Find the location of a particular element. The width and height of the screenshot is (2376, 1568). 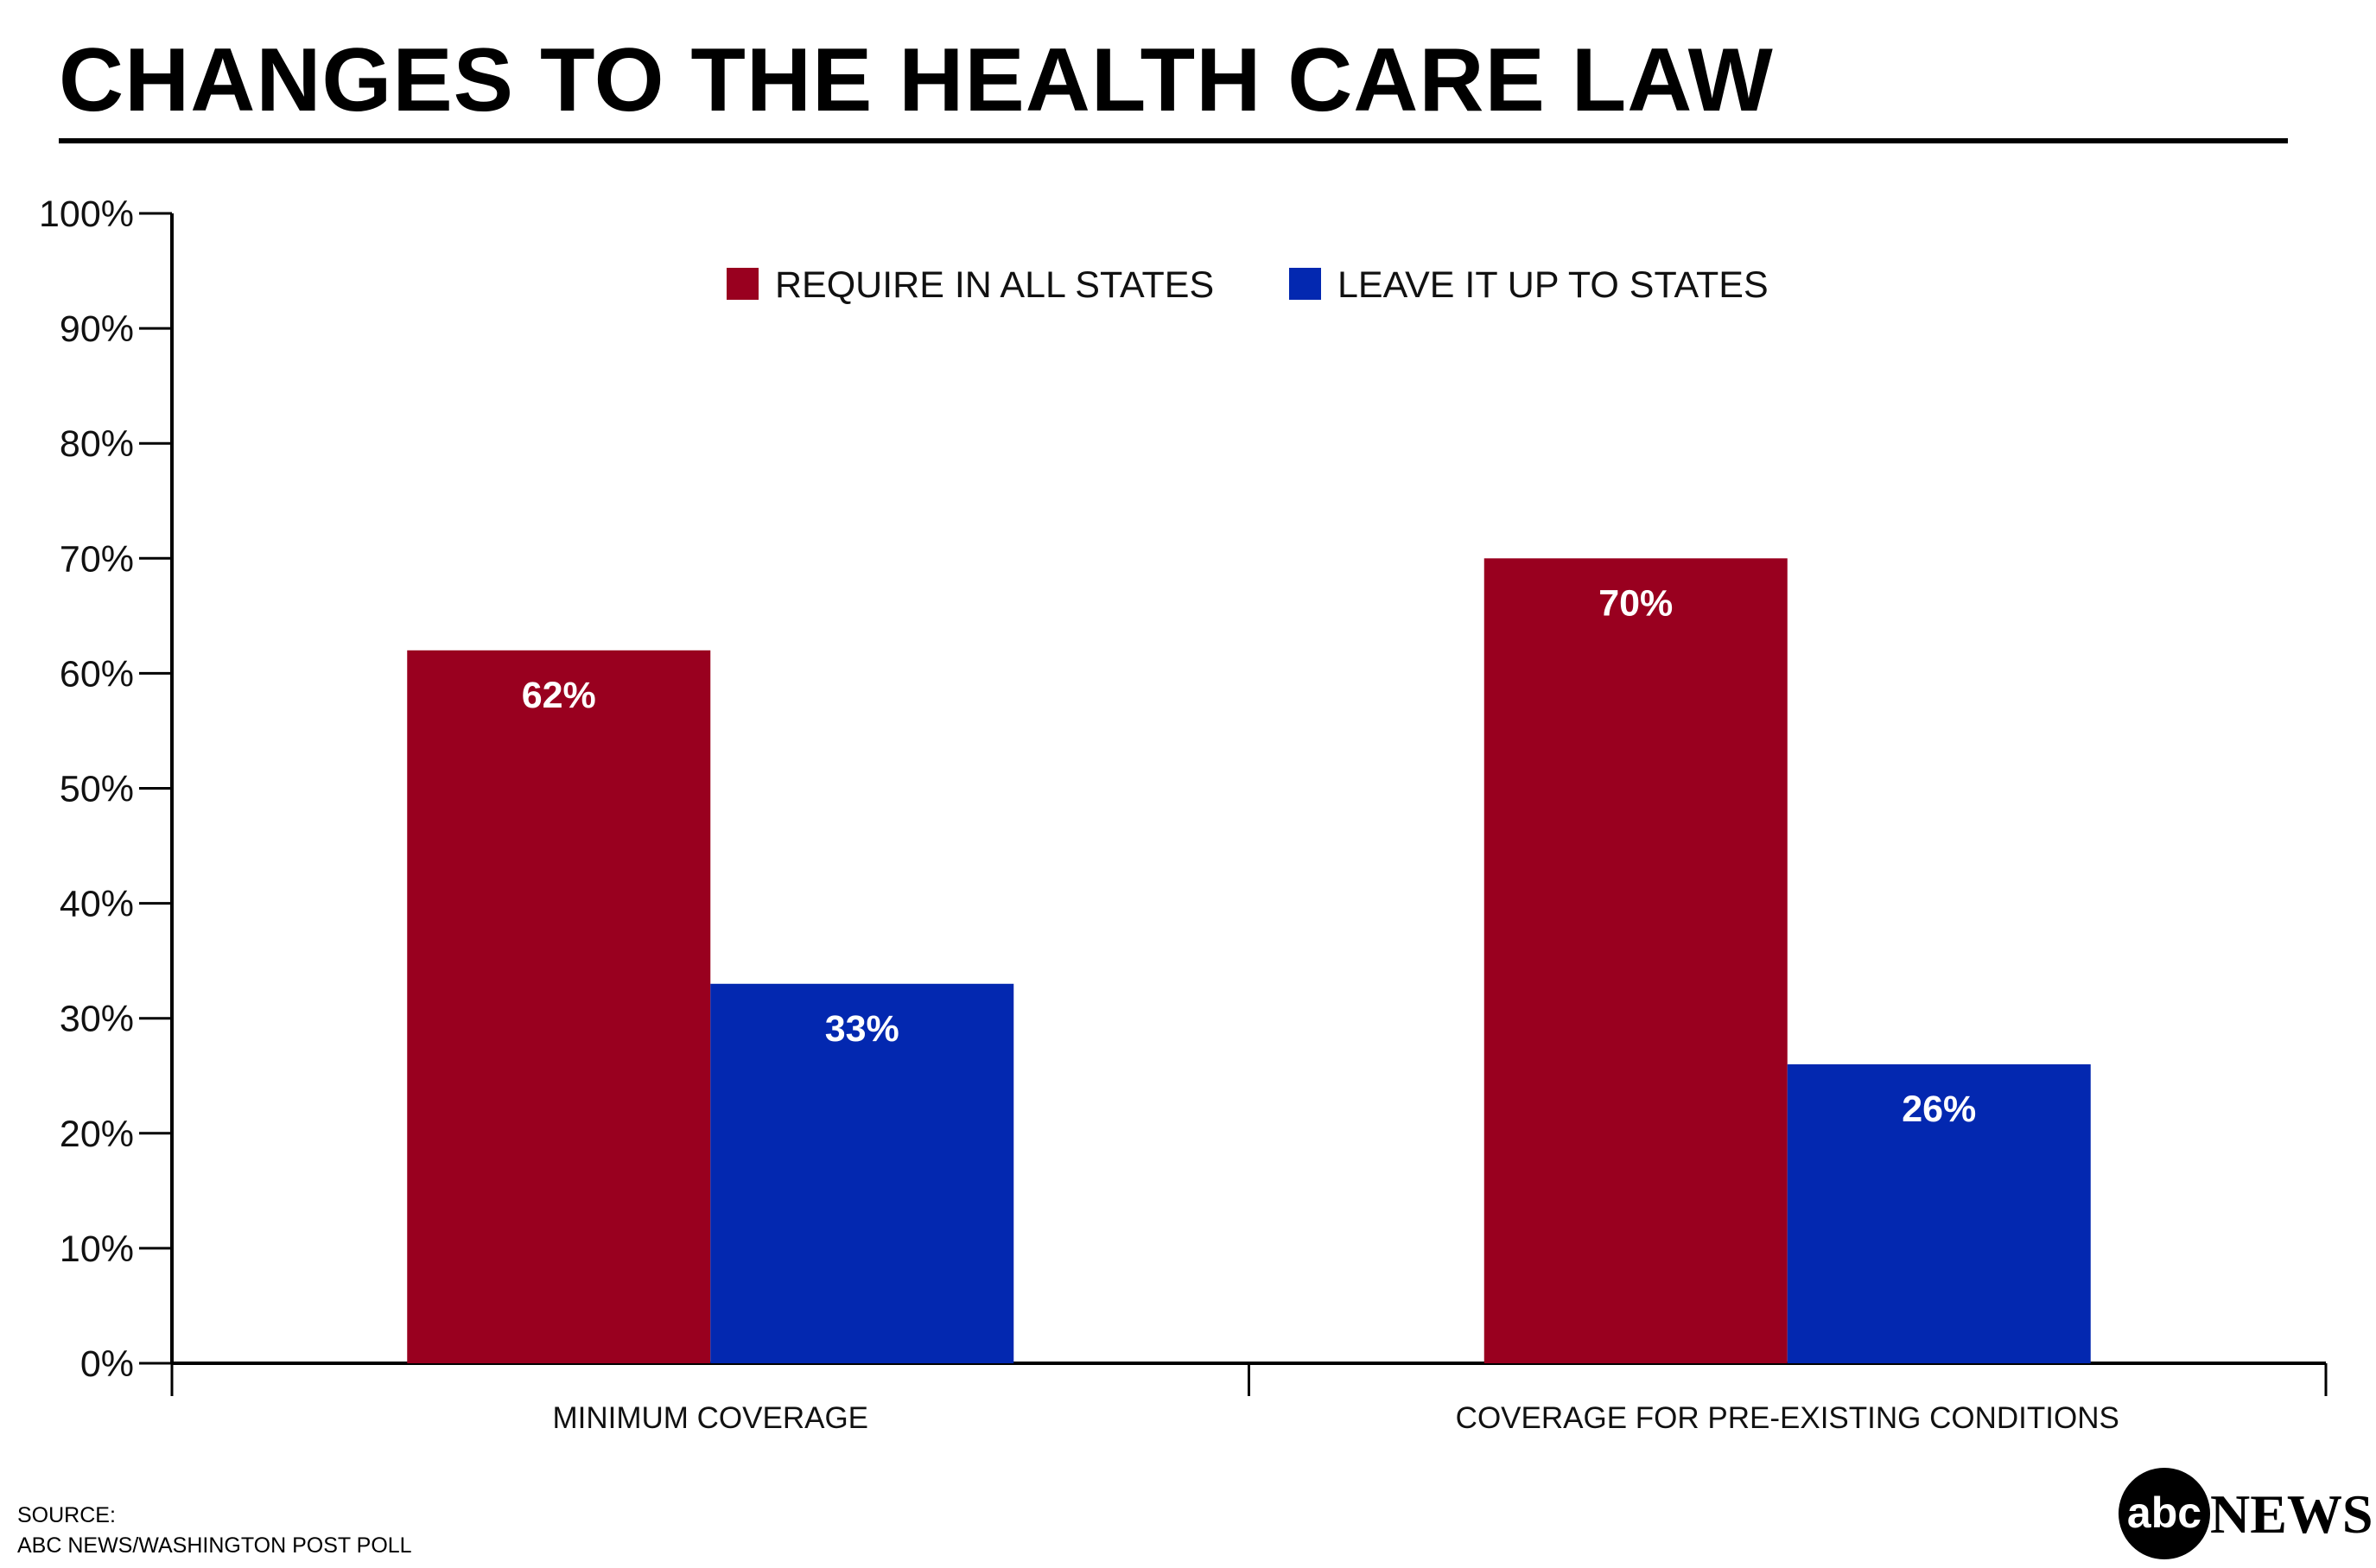

legend-label: REQUIRE IN ALL STATES is located at coordinates (994, 285).